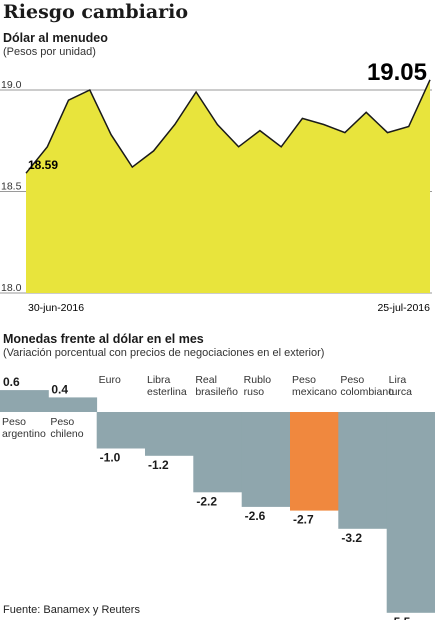 The image size is (435, 620). Describe the element at coordinates (403, 308) in the screenshot. I see `x-label-end: 25-jul-2016` at that location.